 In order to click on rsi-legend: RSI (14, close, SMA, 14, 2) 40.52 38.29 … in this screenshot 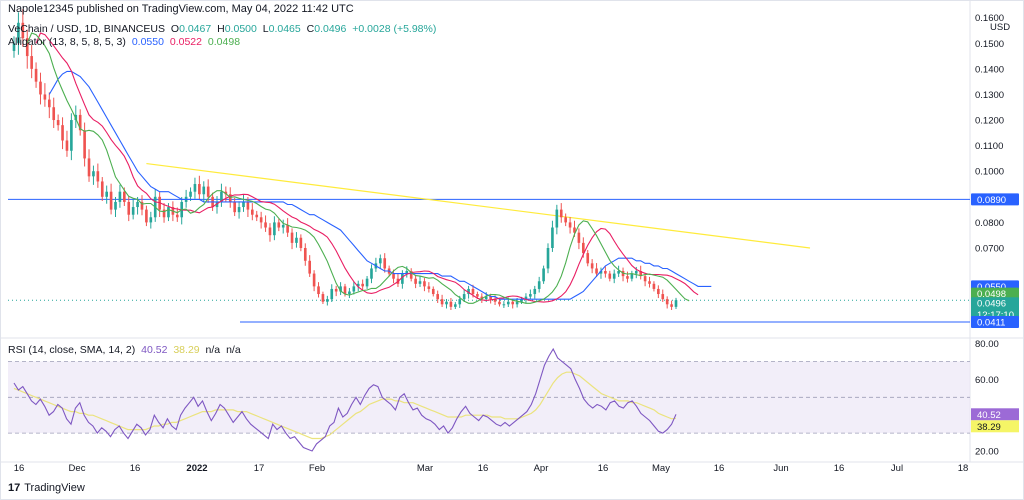, I will do `click(124, 350)`.